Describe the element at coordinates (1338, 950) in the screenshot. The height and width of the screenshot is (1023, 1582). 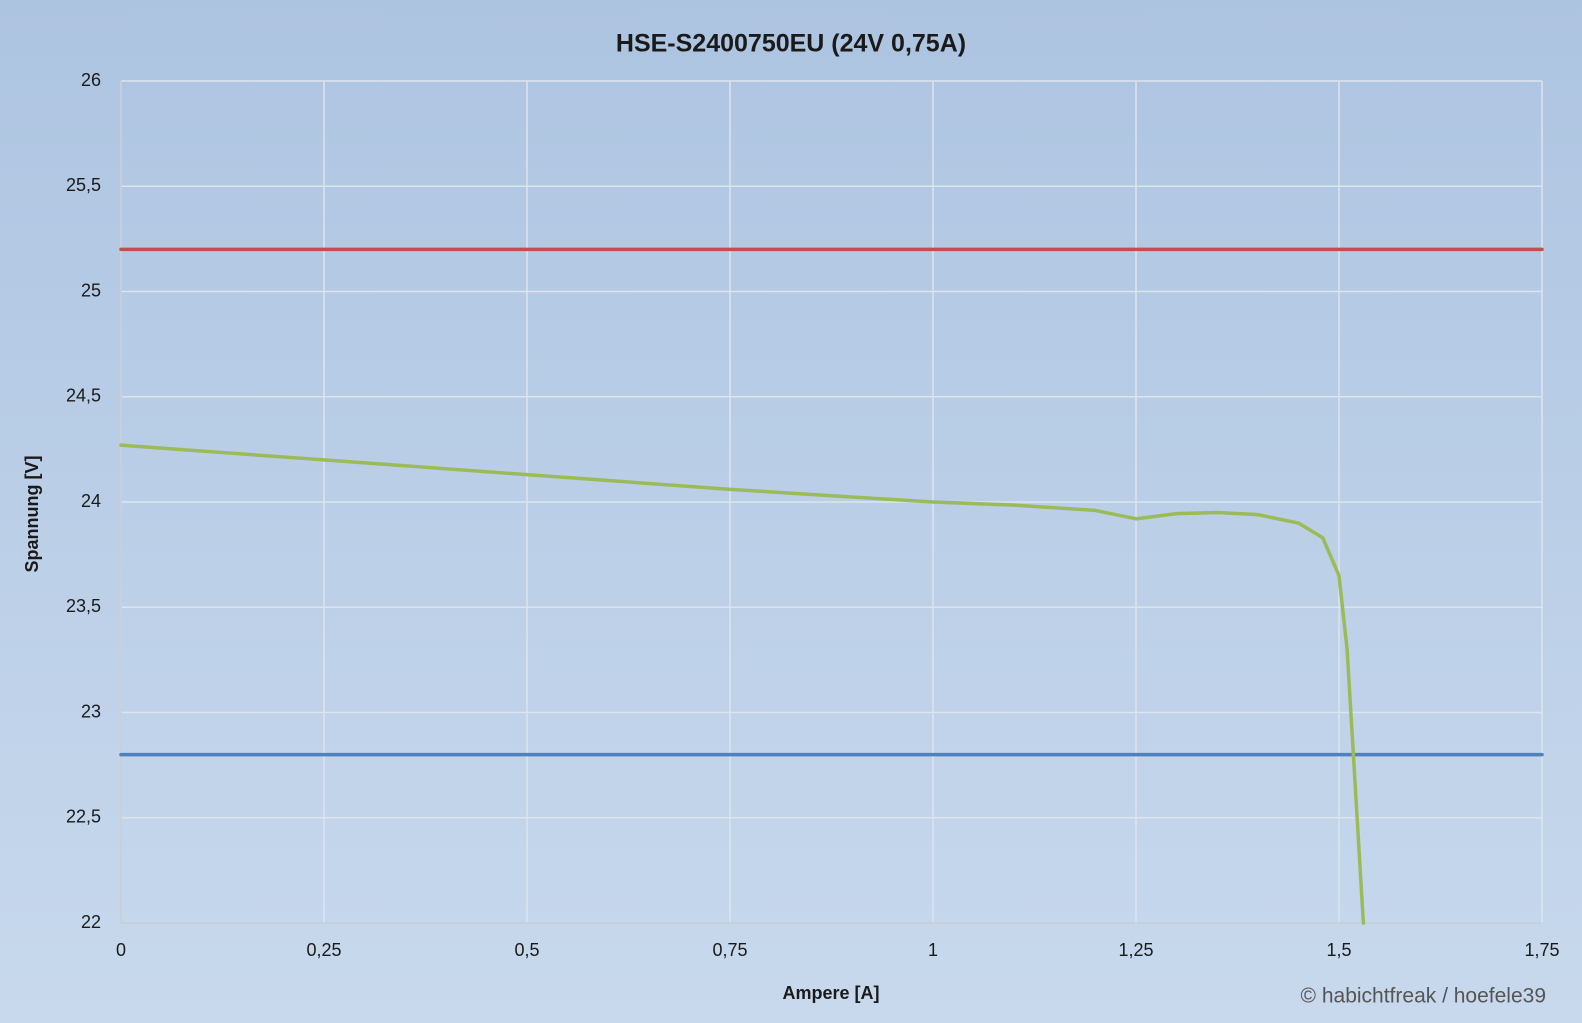
I see `x-tick-label: 1,5` at that location.